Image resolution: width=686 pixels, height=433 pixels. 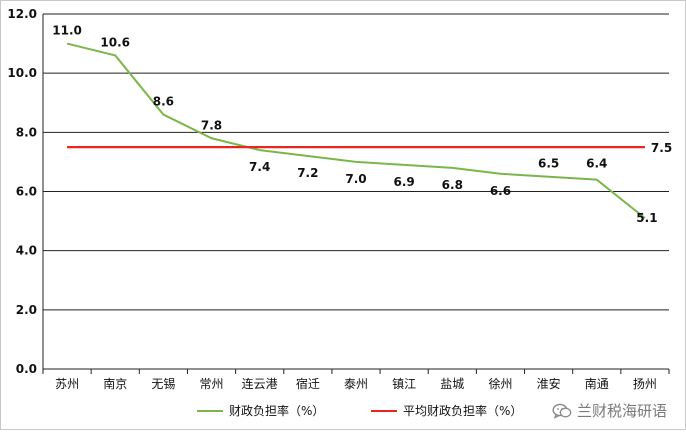 What do you see at coordinates (645, 383) in the screenshot?
I see `x-tick-label: 扬州` at bounding box center [645, 383].